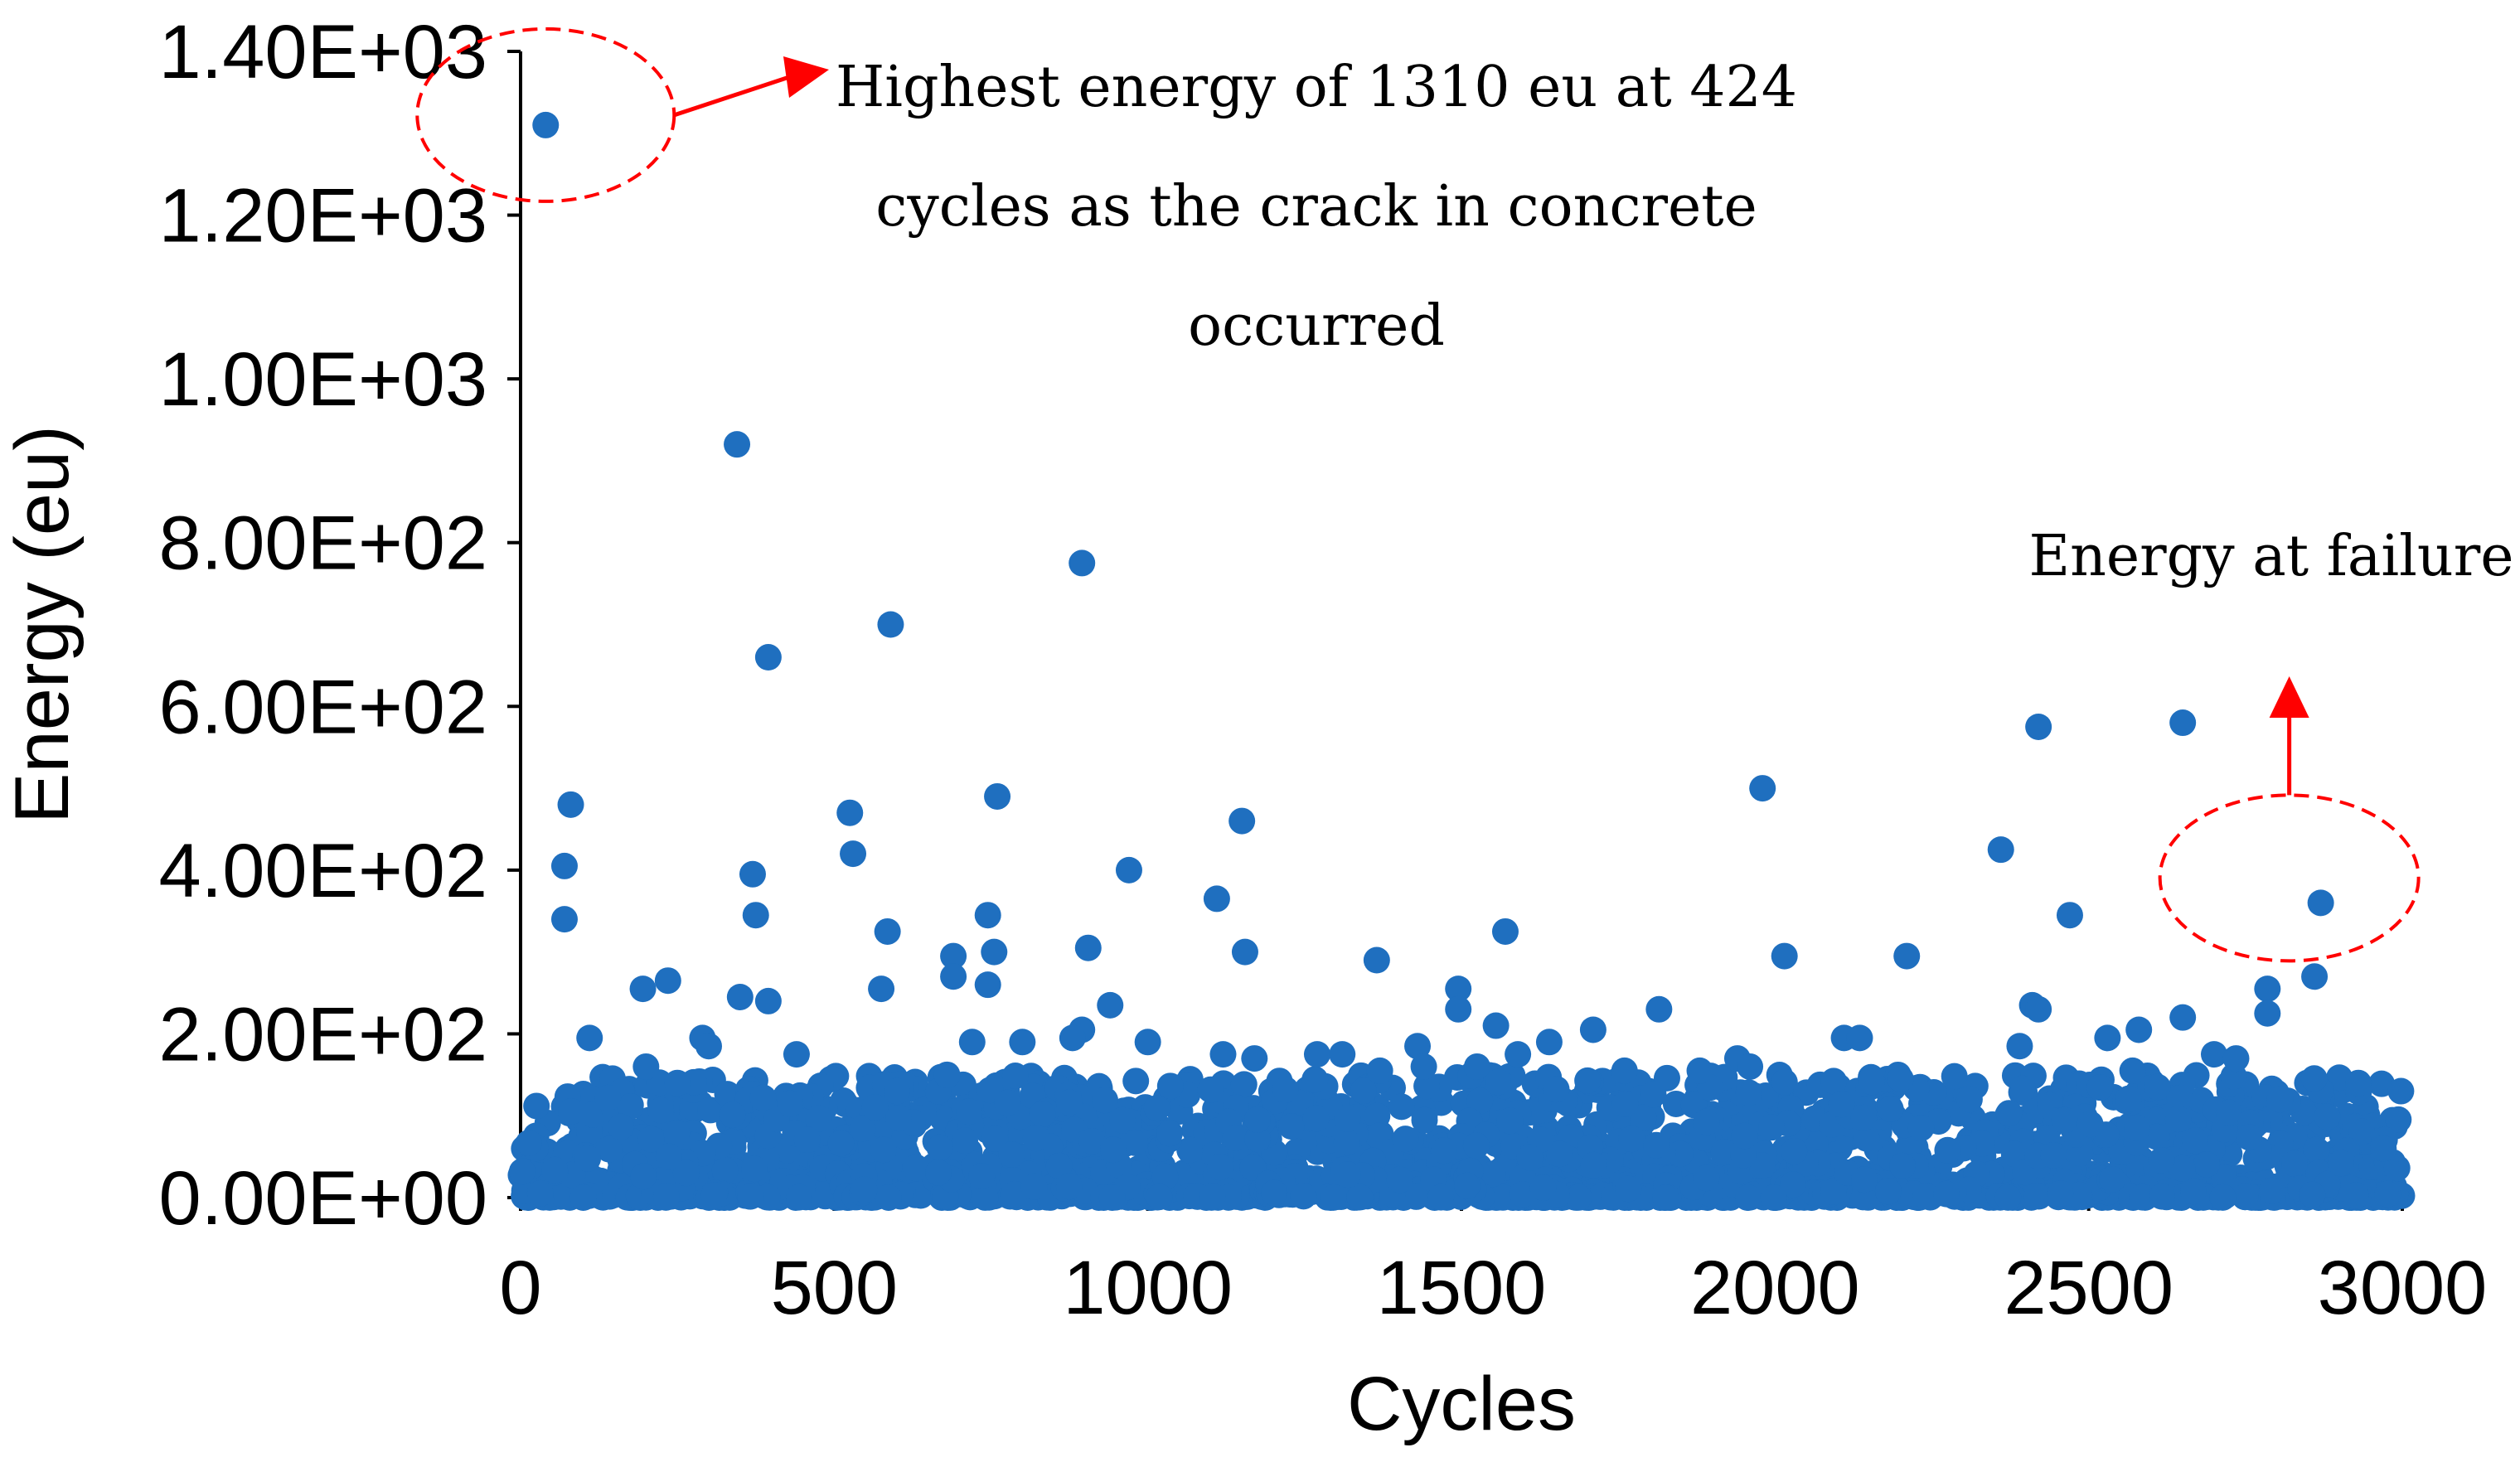 The width and height of the screenshot is (2520, 1462). Describe the element at coordinates (2289, 878) in the screenshot. I see `failure-highlight-ellipse` at that location.